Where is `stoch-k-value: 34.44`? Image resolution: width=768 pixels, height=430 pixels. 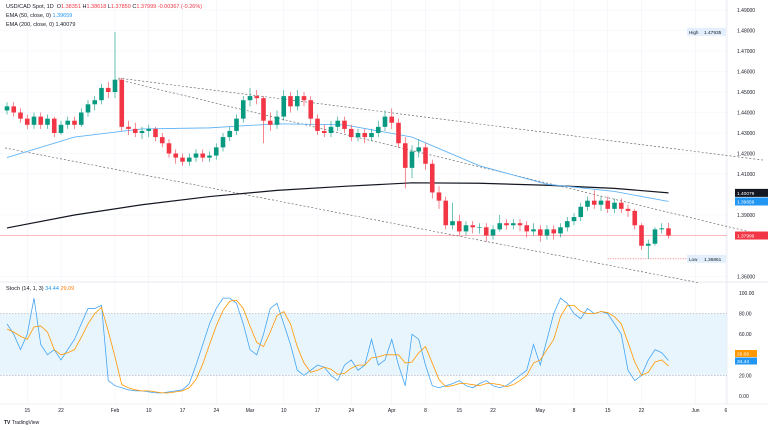 stoch-k-value: 34.44 is located at coordinates (52, 289).